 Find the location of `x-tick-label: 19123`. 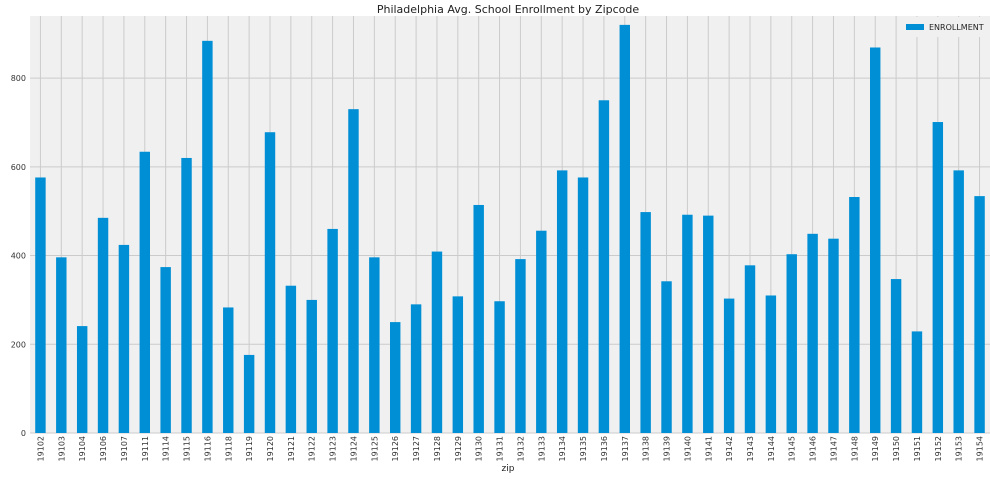

x-tick-label: 19123 is located at coordinates (333, 448).